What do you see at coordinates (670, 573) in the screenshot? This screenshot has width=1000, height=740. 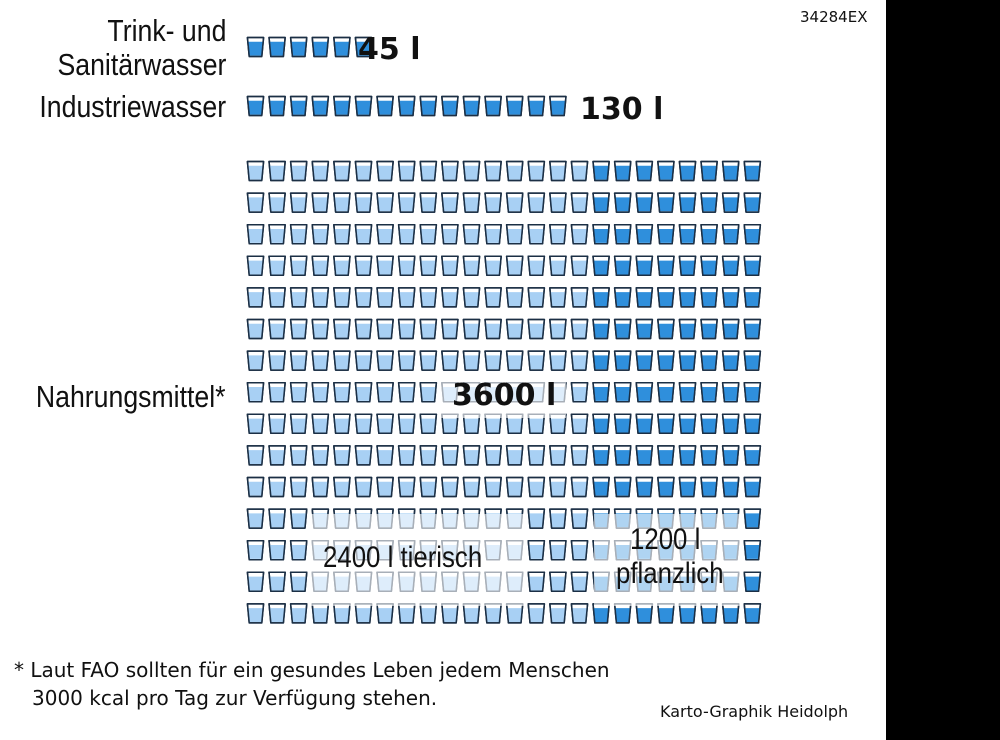 I see `breakdown-label-plant-line2: pflanzlich` at bounding box center [670, 573].